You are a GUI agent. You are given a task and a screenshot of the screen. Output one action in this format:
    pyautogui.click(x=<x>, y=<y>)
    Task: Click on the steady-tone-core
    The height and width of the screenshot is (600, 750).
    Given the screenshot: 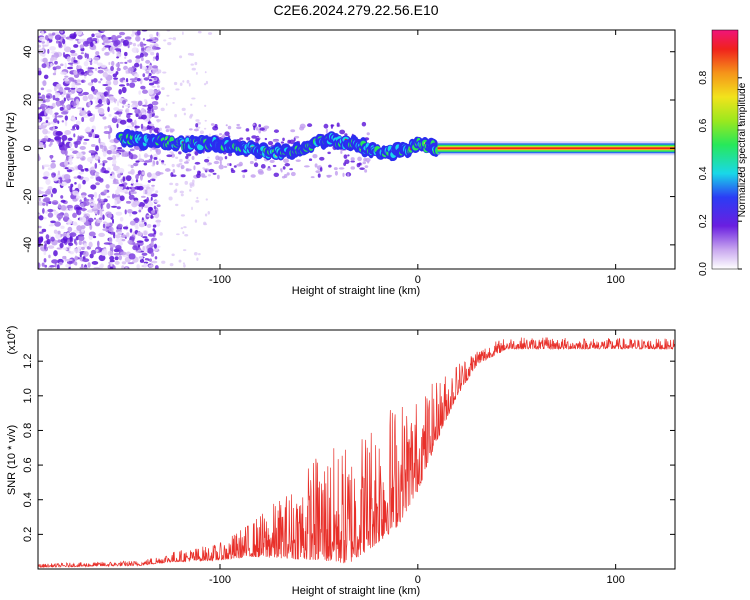 What is the action you would take?
    pyautogui.click(x=556, y=148)
    